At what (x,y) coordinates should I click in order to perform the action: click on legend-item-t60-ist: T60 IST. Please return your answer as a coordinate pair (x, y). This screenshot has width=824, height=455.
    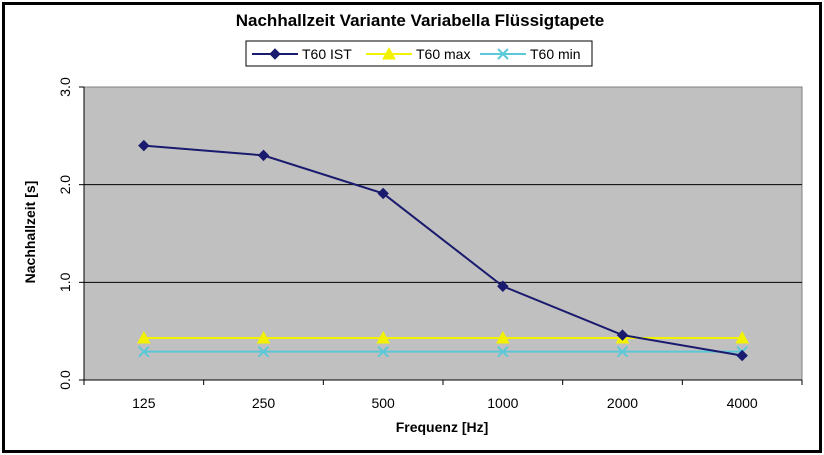
    Looking at the image, I should click on (302, 54).